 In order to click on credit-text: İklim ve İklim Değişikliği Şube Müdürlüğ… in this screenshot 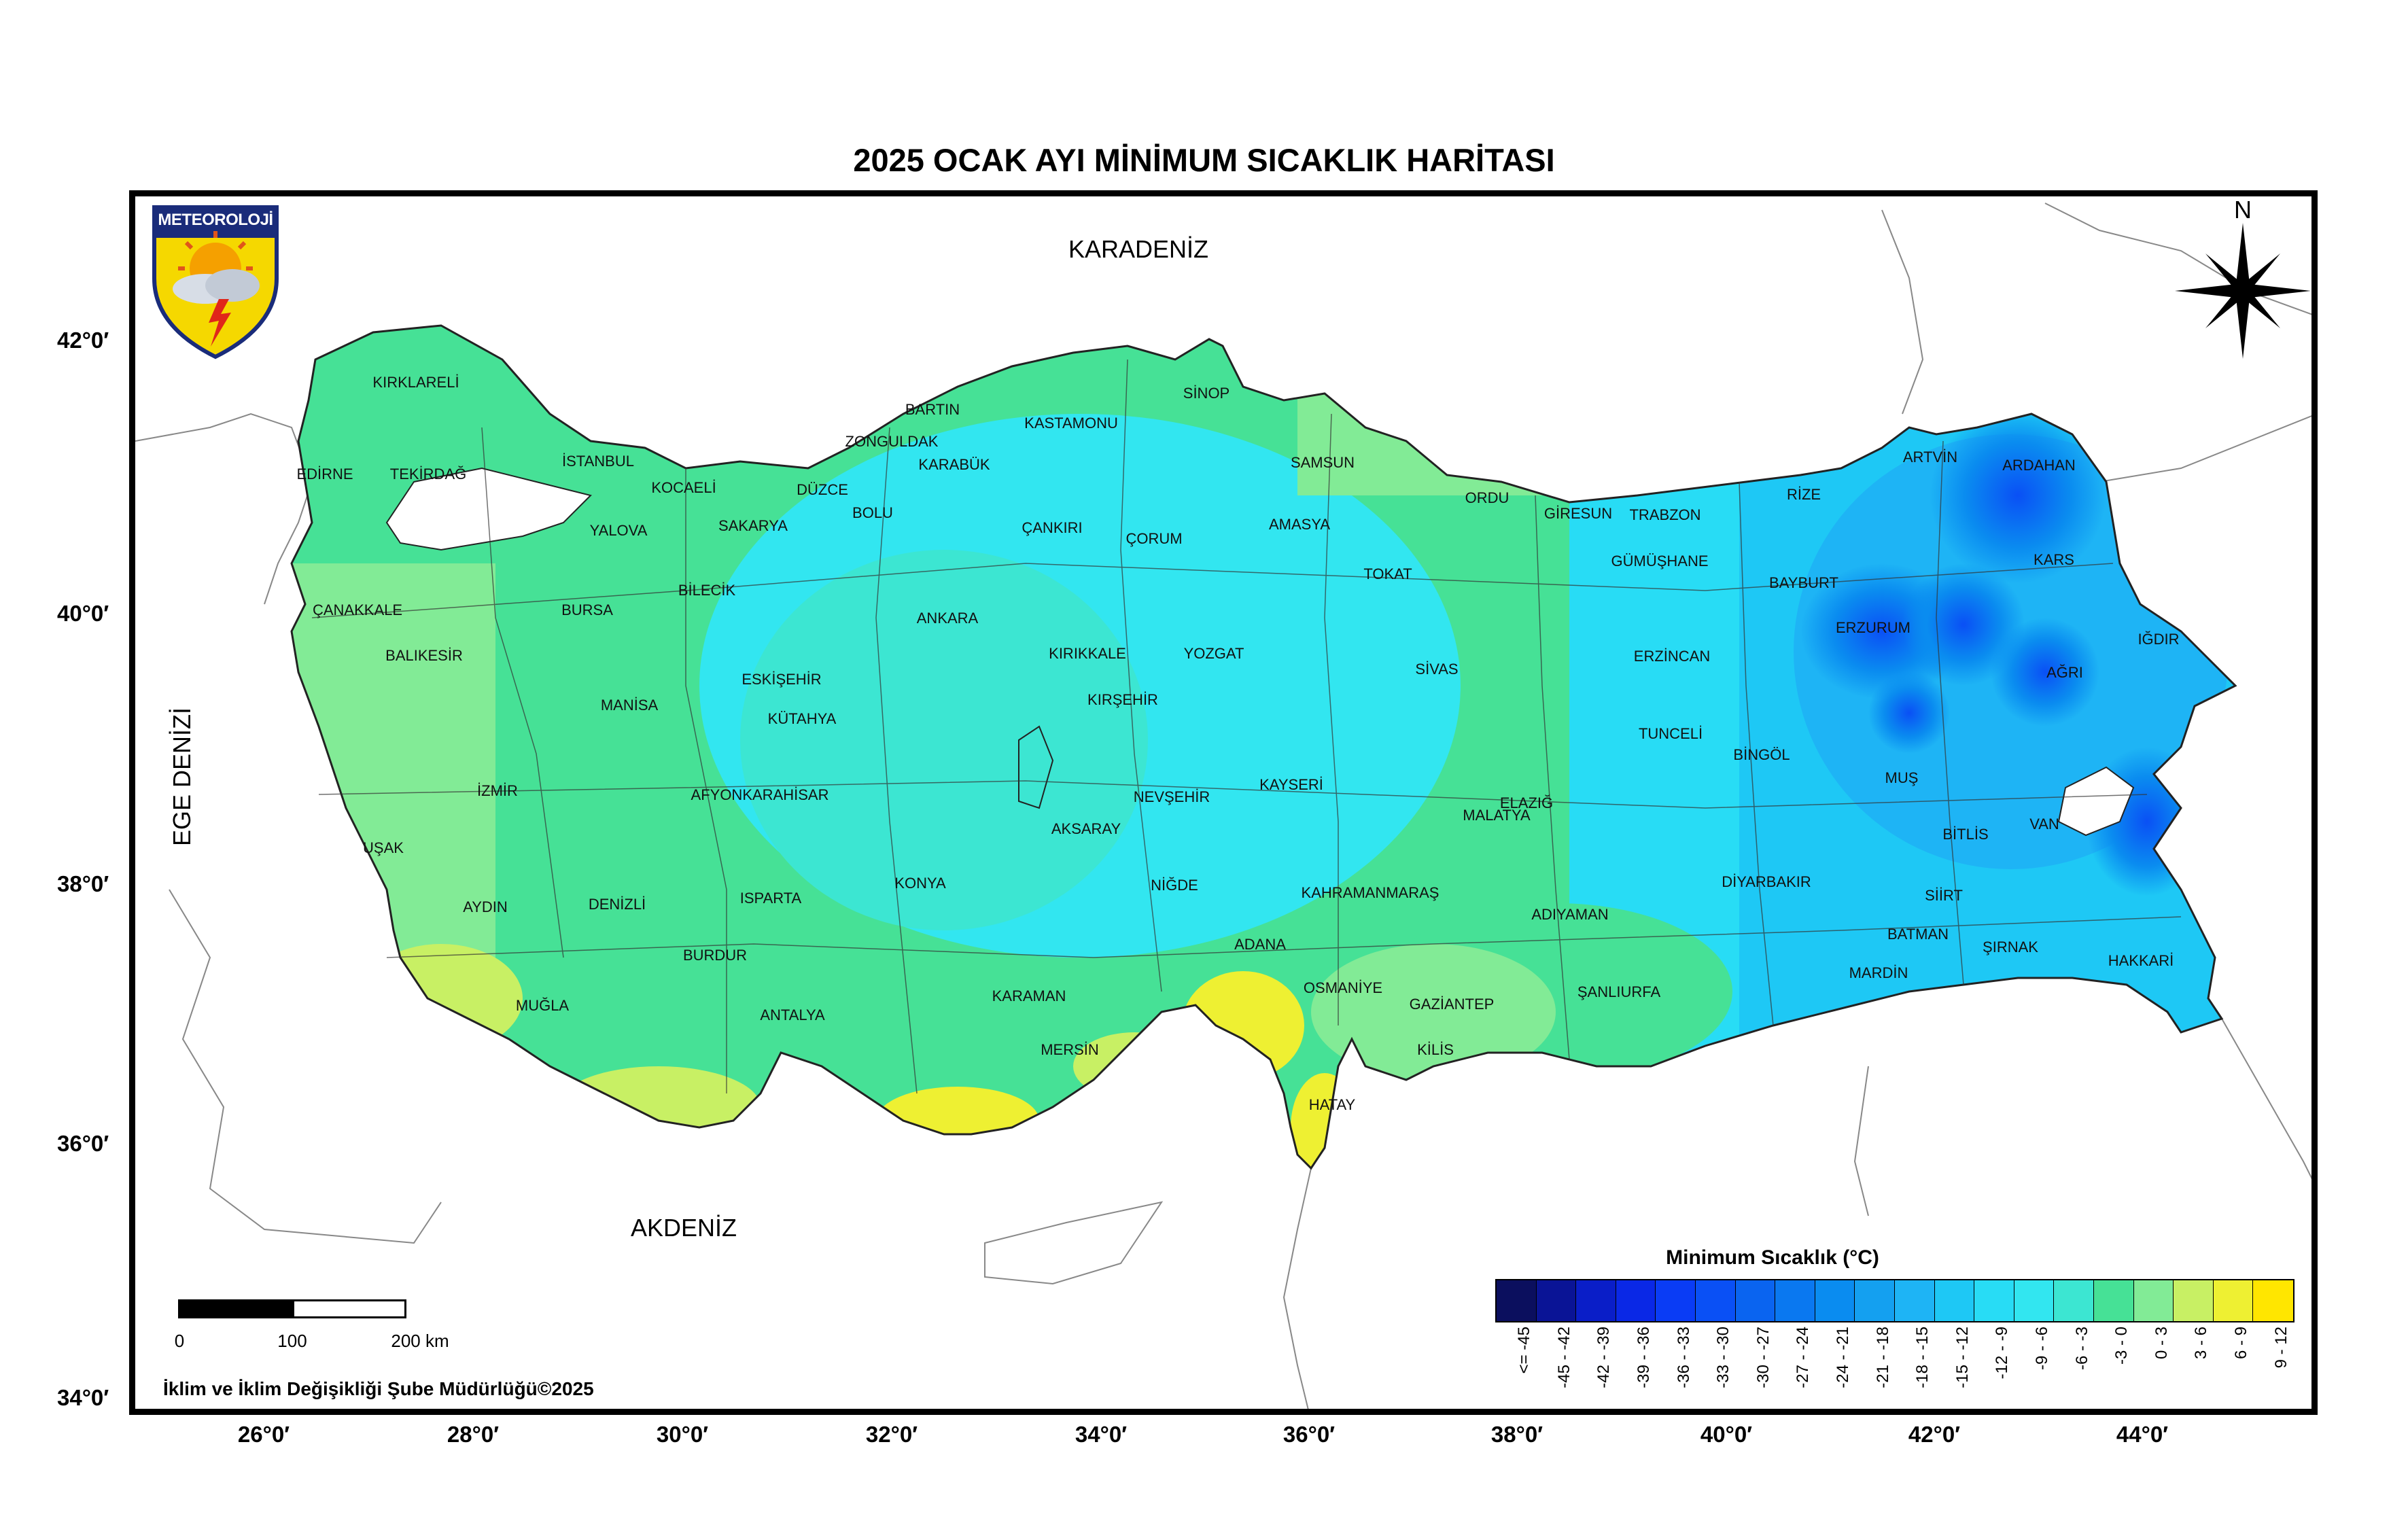, I will do `click(378, 1388)`.